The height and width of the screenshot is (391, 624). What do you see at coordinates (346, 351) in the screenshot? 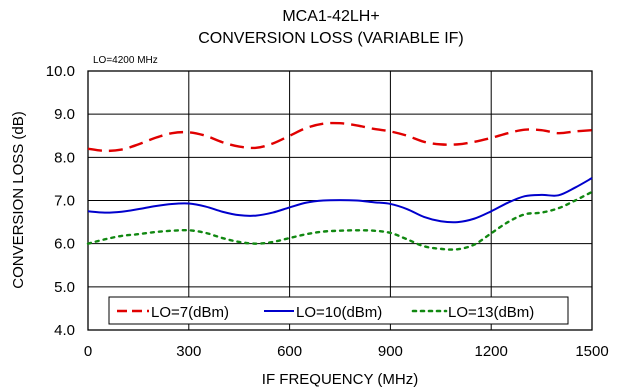
I see `x-tick-labels: 0 300 600 900 1200 1500` at bounding box center [346, 351].